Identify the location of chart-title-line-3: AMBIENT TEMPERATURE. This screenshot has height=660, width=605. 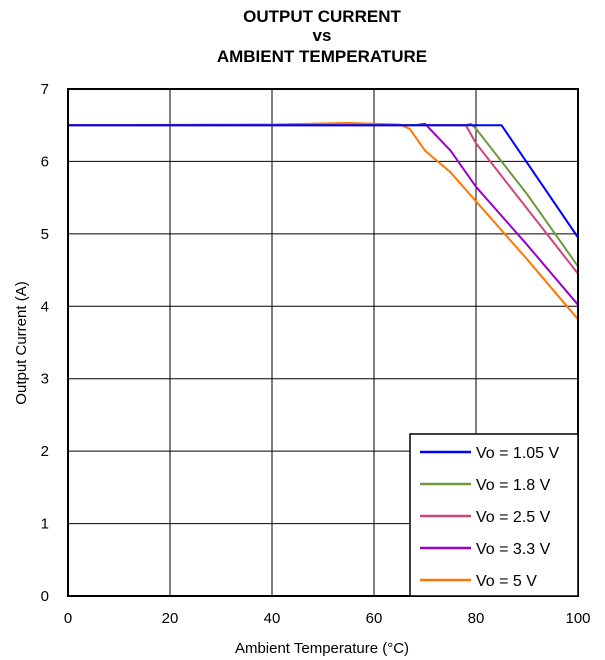
(322, 56).